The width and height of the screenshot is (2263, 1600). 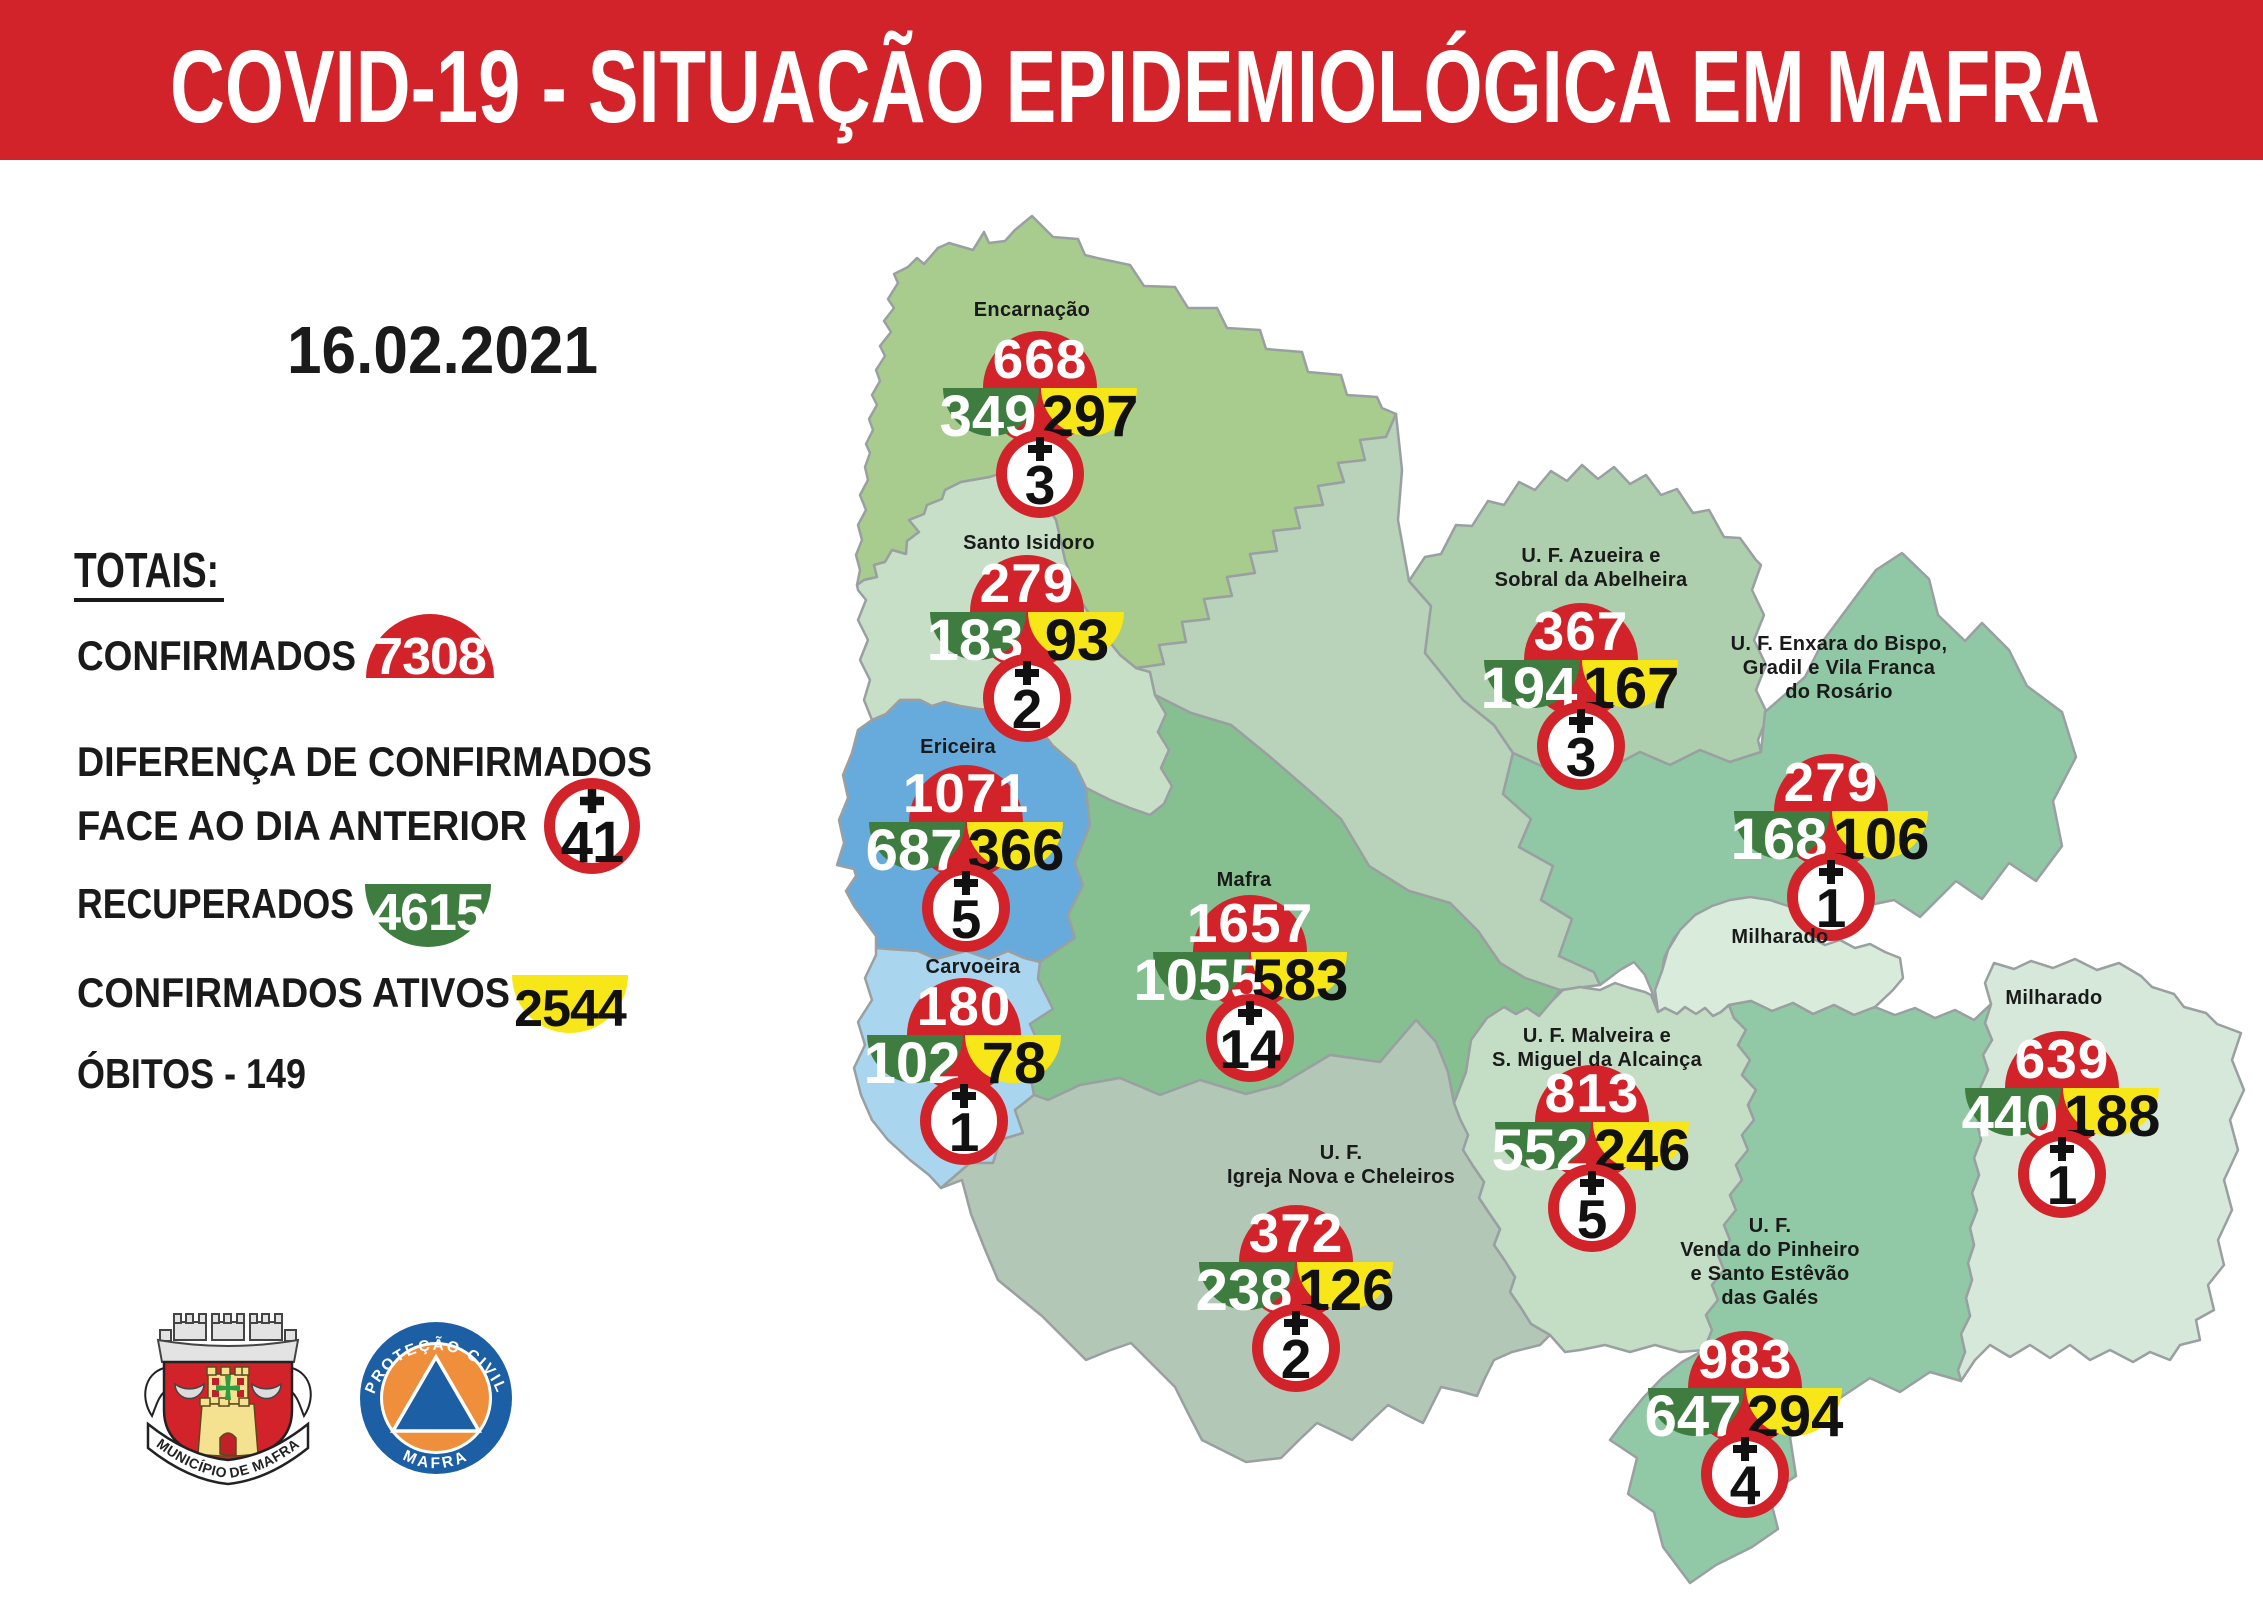 What do you see at coordinates (1592, 1093) in the screenshot?
I see `svg-text: 813` at bounding box center [1592, 1093].